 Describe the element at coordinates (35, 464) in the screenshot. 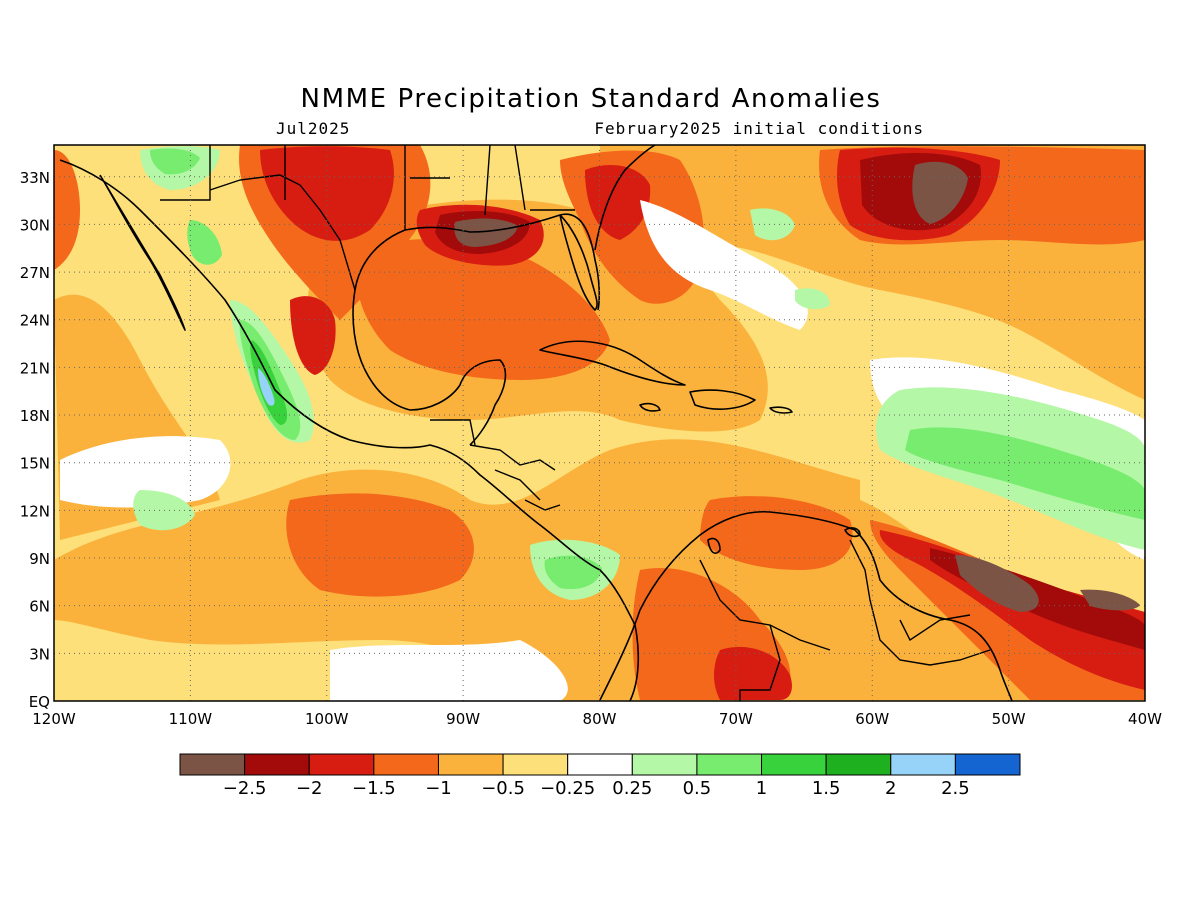

I see `lat-tick-label: 15N` at that location.